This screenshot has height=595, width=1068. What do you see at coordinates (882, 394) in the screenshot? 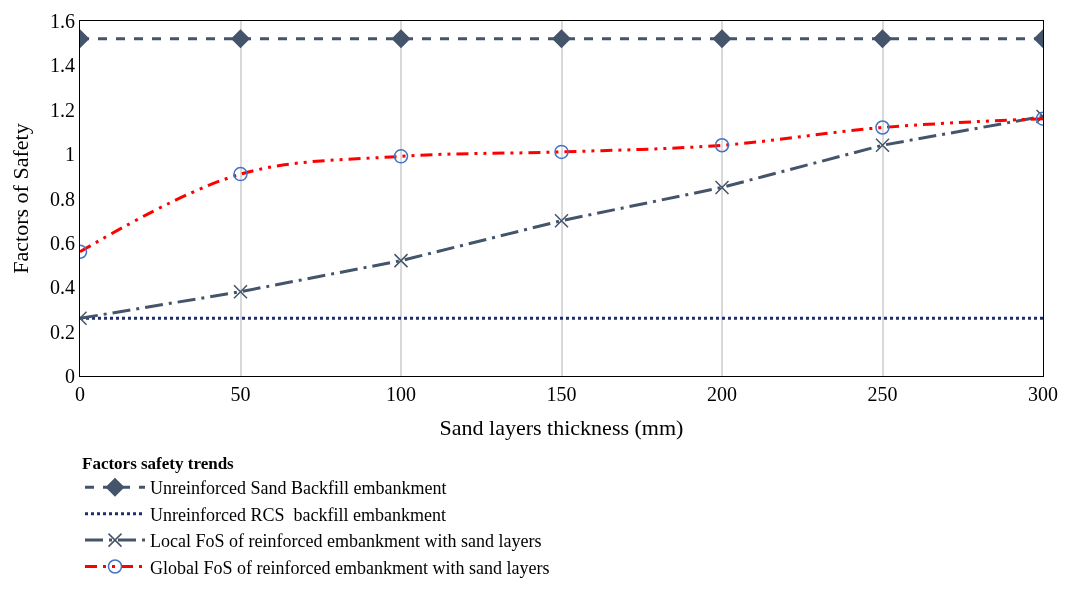
I see `x-tick-label: 250` at bounding box center [882, 394].